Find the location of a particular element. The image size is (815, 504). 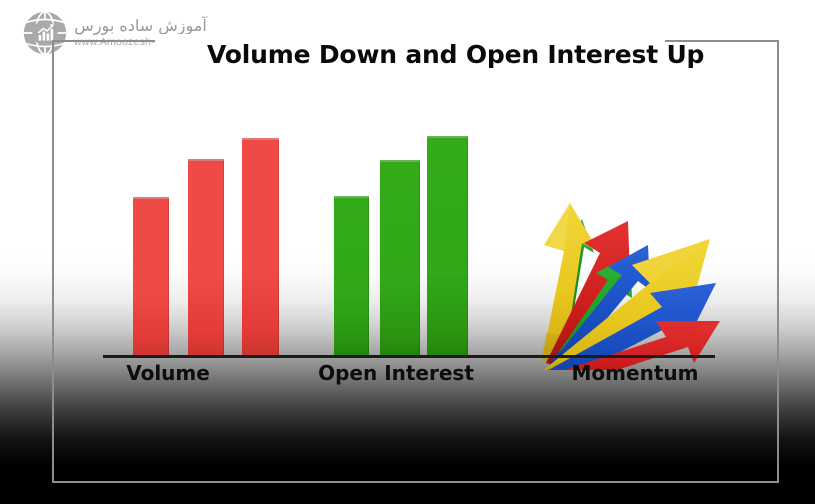

brand-website: www.Amoozesh-Boors.com is located at coordinates (140, 42).